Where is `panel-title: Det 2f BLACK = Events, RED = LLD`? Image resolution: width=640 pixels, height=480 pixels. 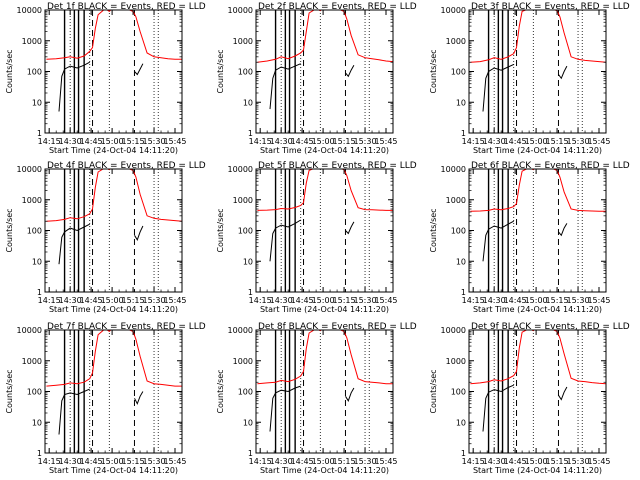 panel-title: Det 2f BLACK = Events, RED = LLD is located at coordinates (337, 7).